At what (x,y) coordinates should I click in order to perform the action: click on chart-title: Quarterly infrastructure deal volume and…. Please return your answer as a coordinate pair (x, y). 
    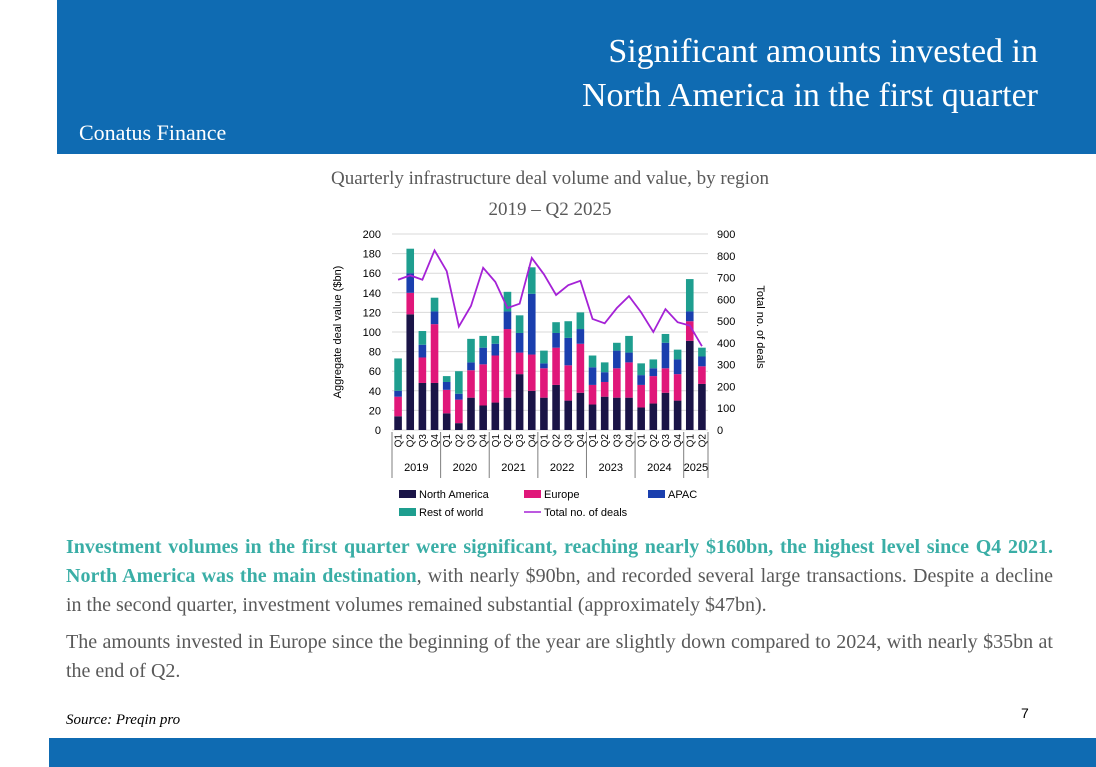
    Looking at the image, I should click on (550, 178).